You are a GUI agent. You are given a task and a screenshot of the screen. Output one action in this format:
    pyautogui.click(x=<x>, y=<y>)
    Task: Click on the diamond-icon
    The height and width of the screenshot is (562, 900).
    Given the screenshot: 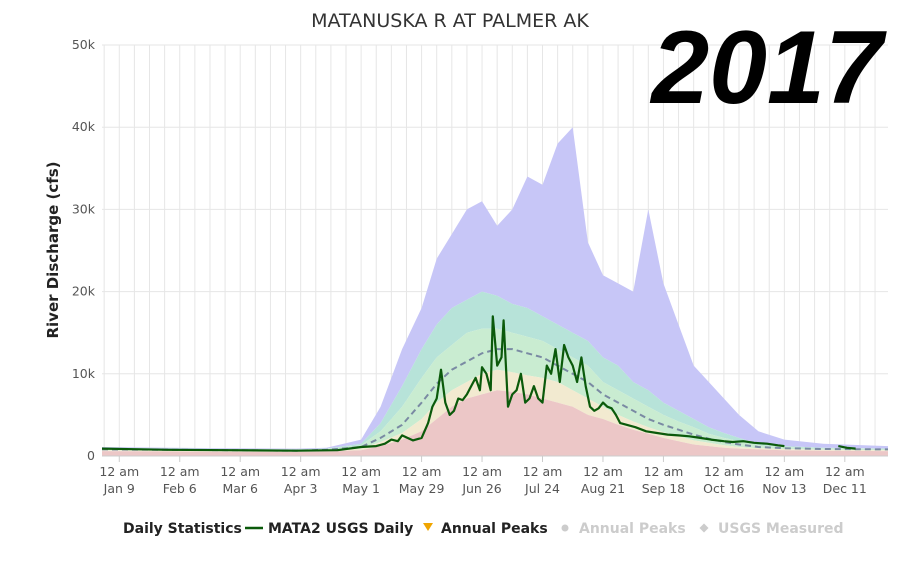 What is the action you would take?
    pyautogui.click(x=704, y=528)
    